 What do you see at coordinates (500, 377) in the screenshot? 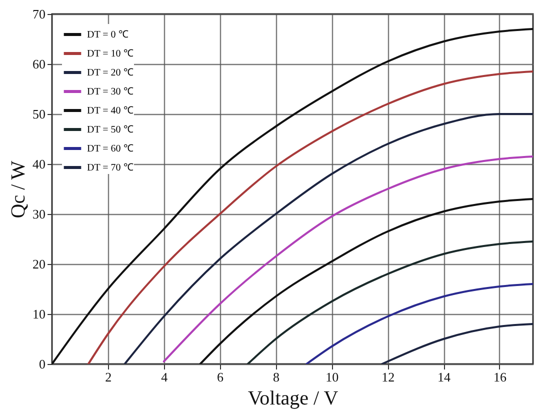
I see `x-tick-label: 16` at bounding box center [500, 377].